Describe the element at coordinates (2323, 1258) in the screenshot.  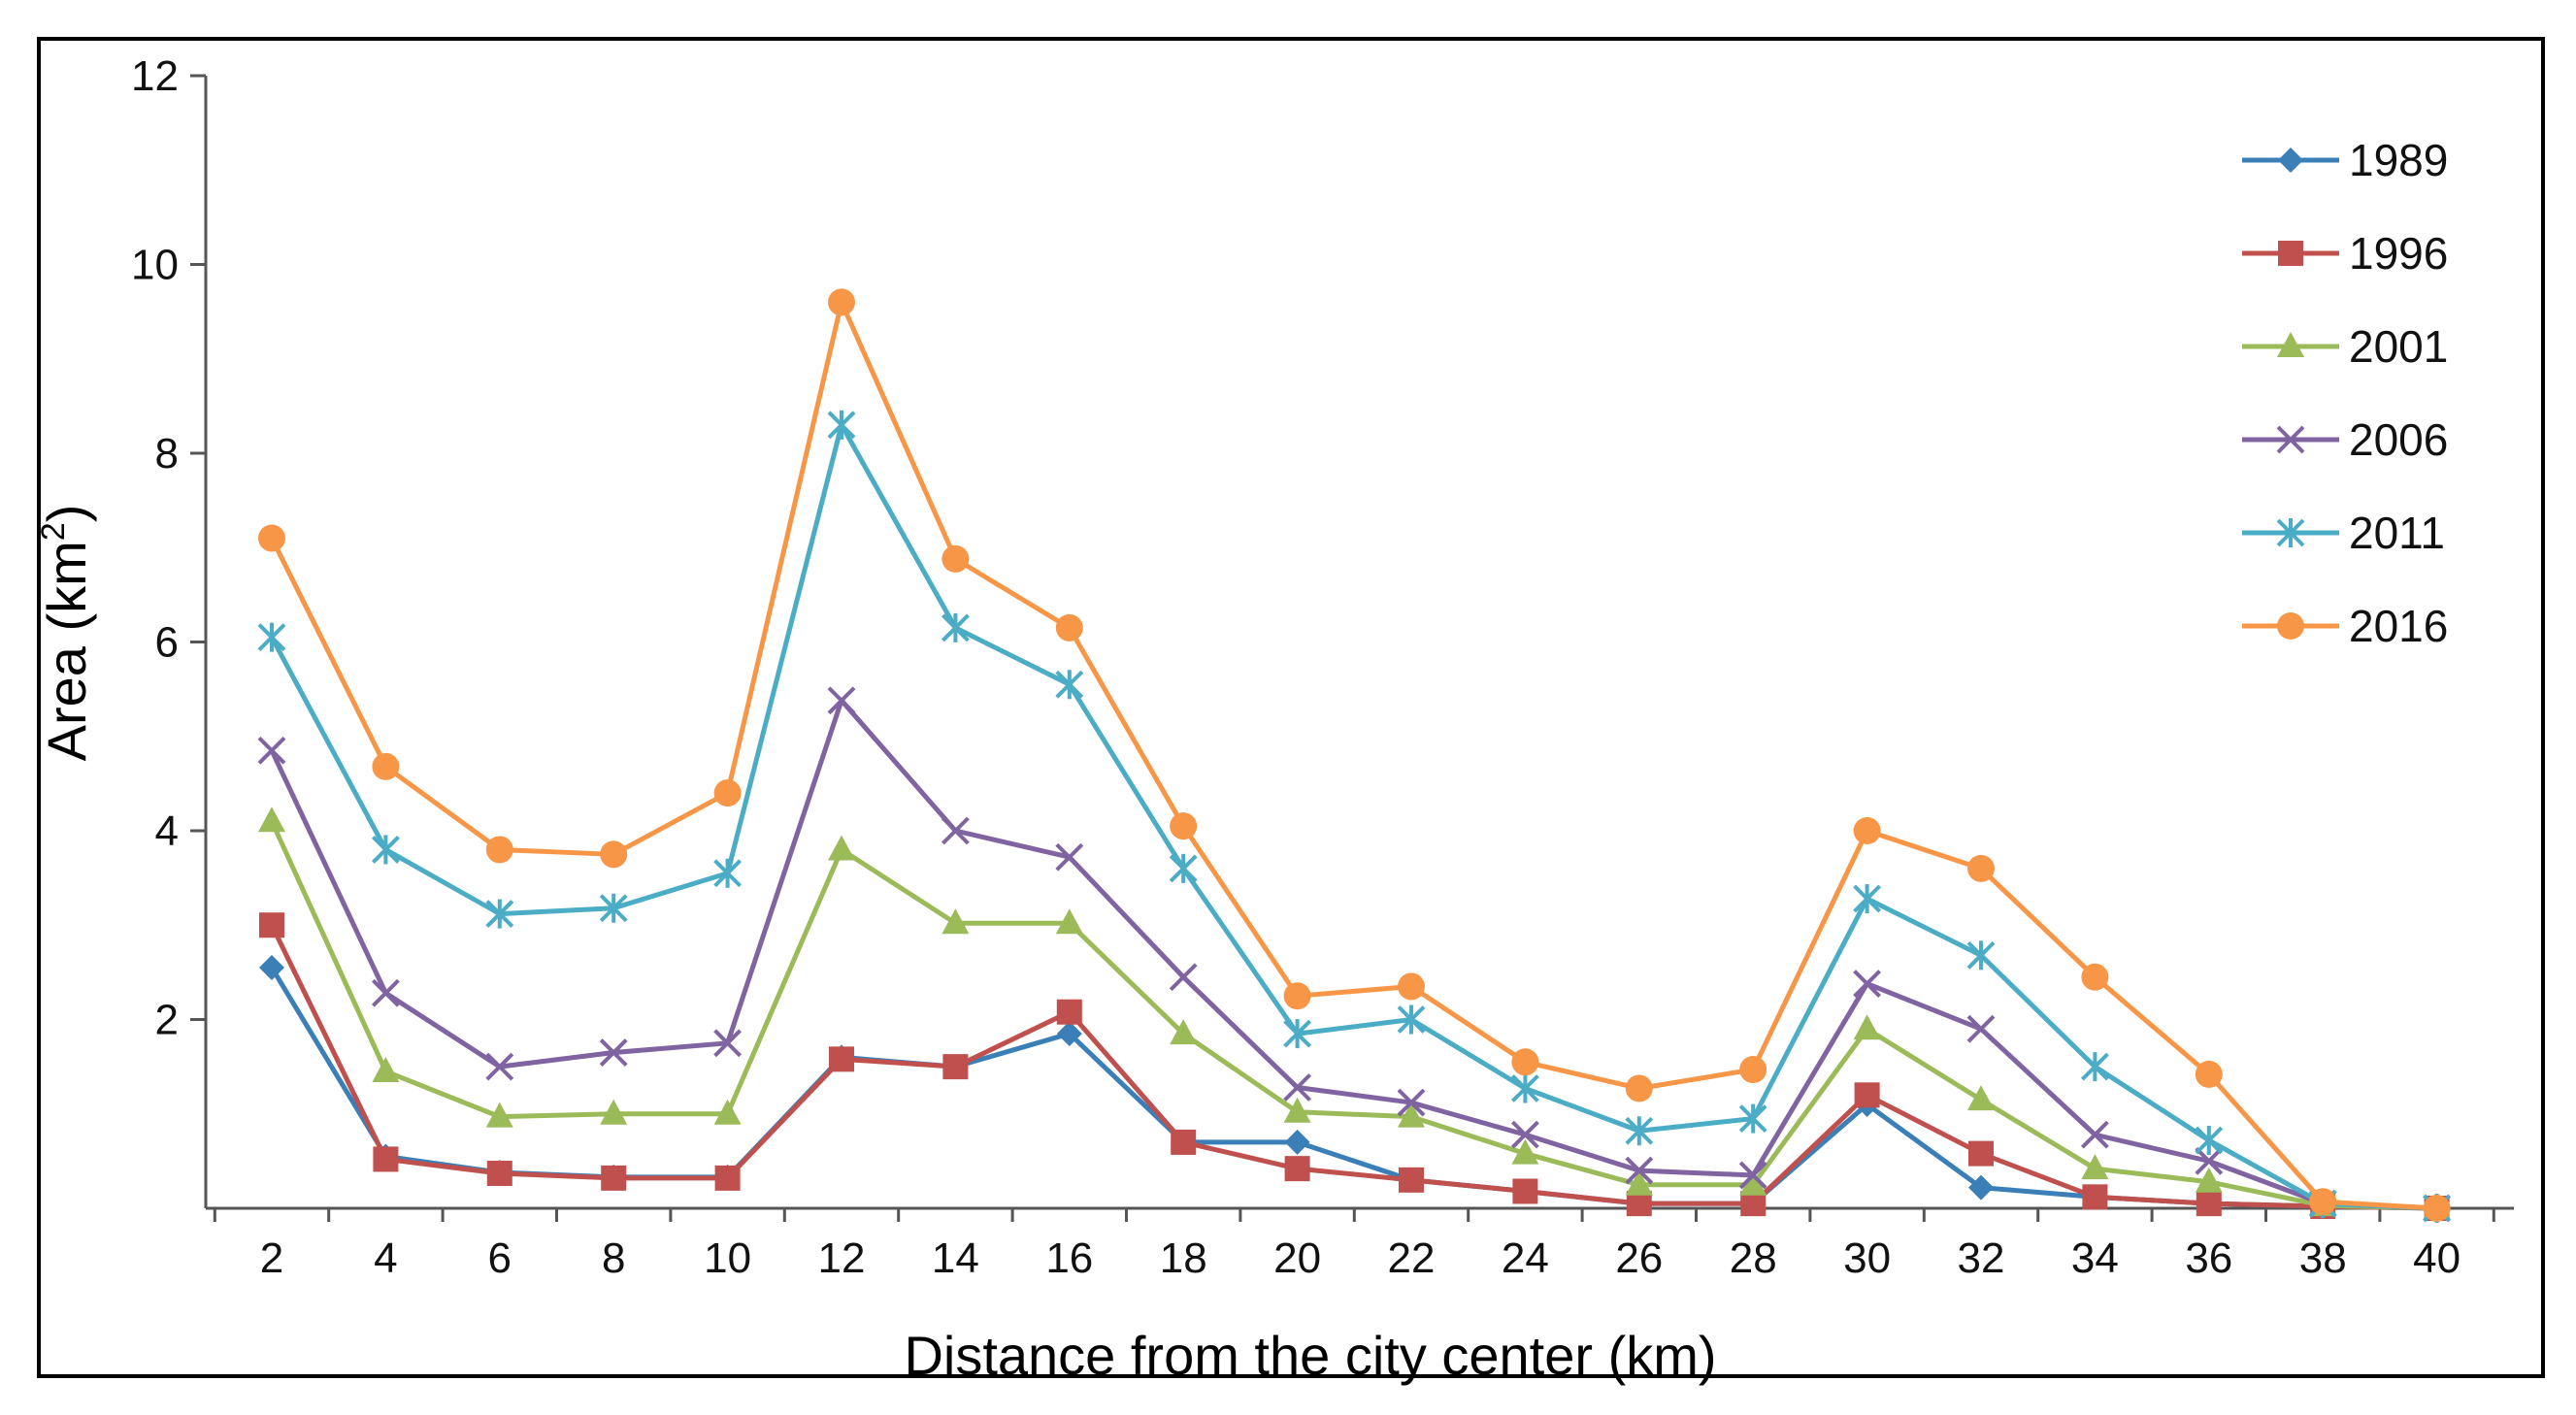
I see `x-tick-label: 38` at that location.